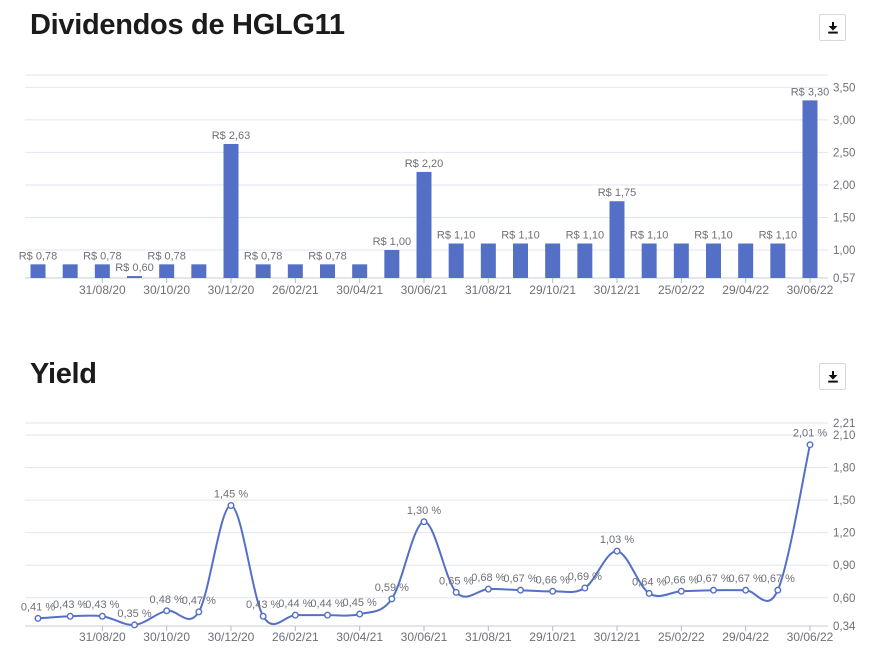  What do you see at coordinates (844, 251) in the screenshot?
I see `y-axis-label: 1,00` at bounding box center [844, 251].